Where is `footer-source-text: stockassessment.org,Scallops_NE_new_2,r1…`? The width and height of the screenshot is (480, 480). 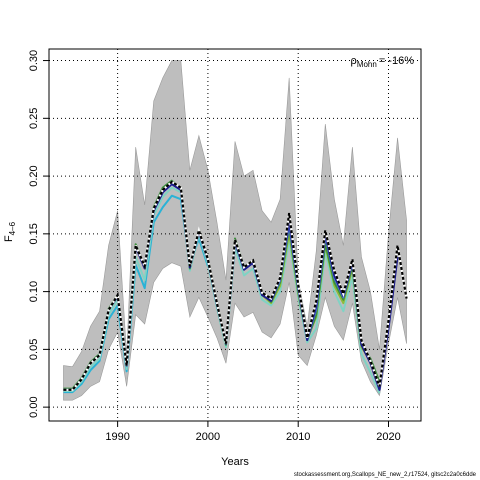
footer-source-text: stockassessment.org,Scallops_NE_new_2,r1… is located at coordinates (384, 475).